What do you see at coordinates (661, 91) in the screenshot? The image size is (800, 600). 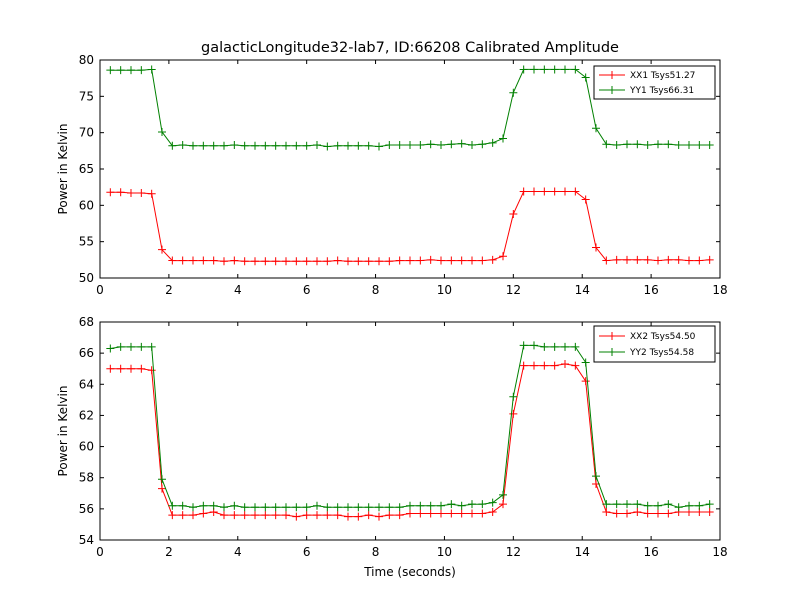 I see `legend-label-yy1: YY1 Tsys66.31` at bounding box center [661, 91].